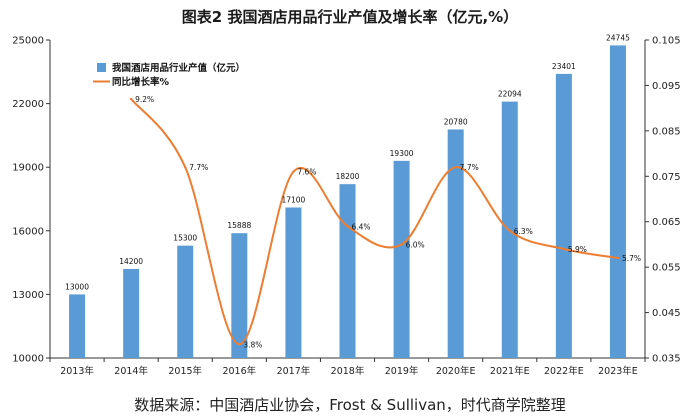 The height and width of the screenshot is (419, 700). I want to click on y-right-tick-label: 0.085, so click(666, 131).